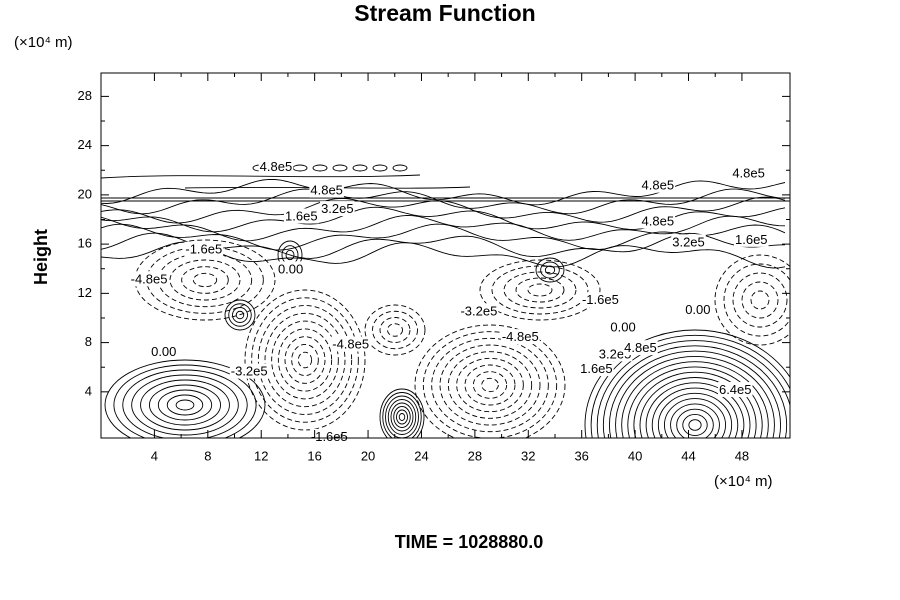  What do you see at coordinates (635, 455) in the screenshot?
I see `x-tick-label: 40` at bounding box center [635, 455].